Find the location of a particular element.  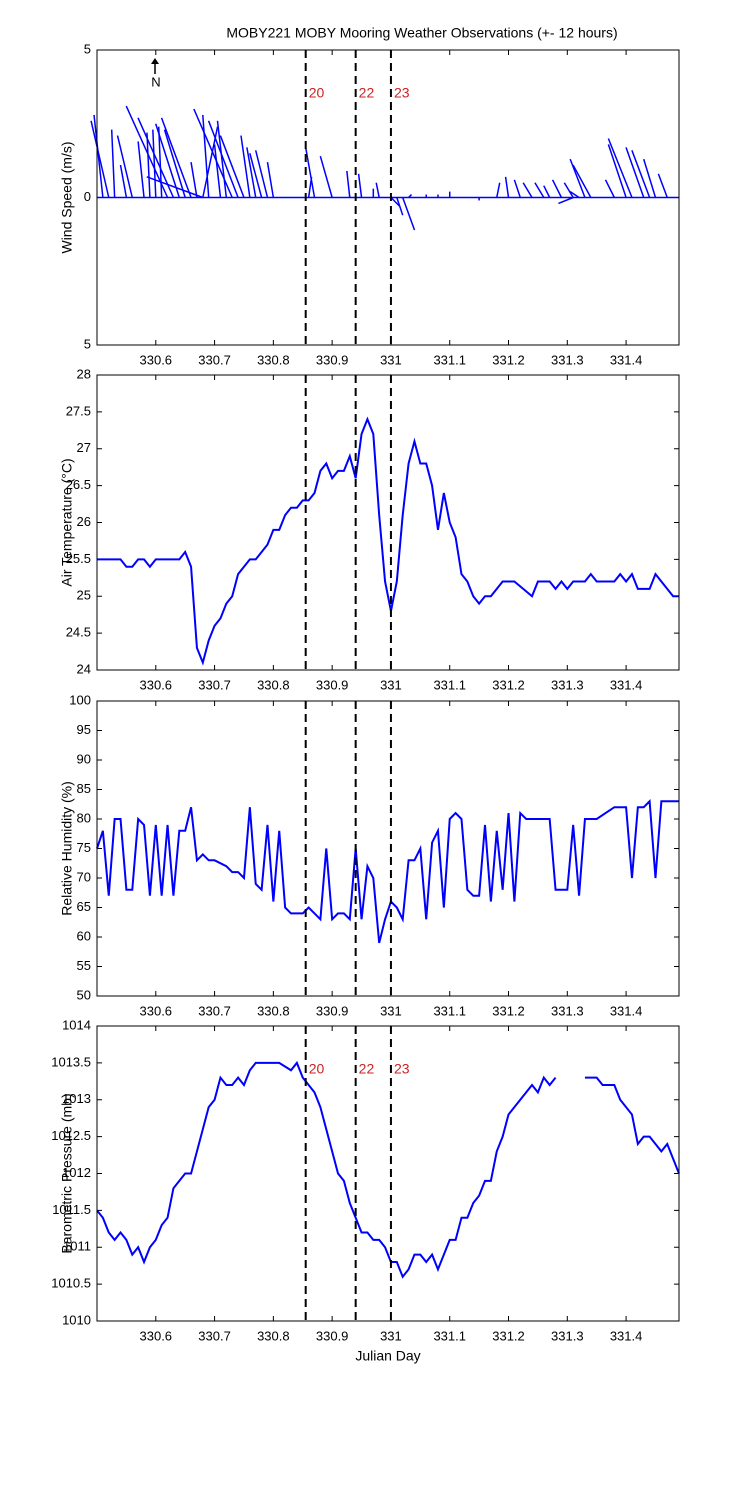

y-tick-label: 28 is located at coordinates (84, 373).